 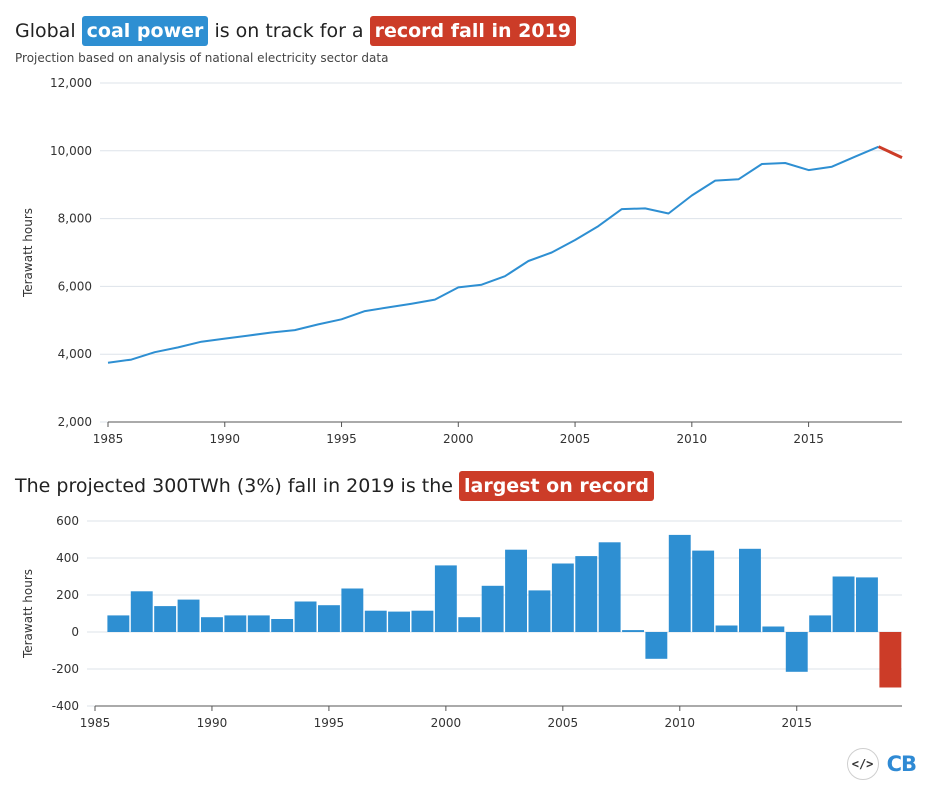 What do you see at coordinates (212, 723) in the screenshot?
I see `bar-chart-x-tick-label: 1990` at bounding box center [212, 723].